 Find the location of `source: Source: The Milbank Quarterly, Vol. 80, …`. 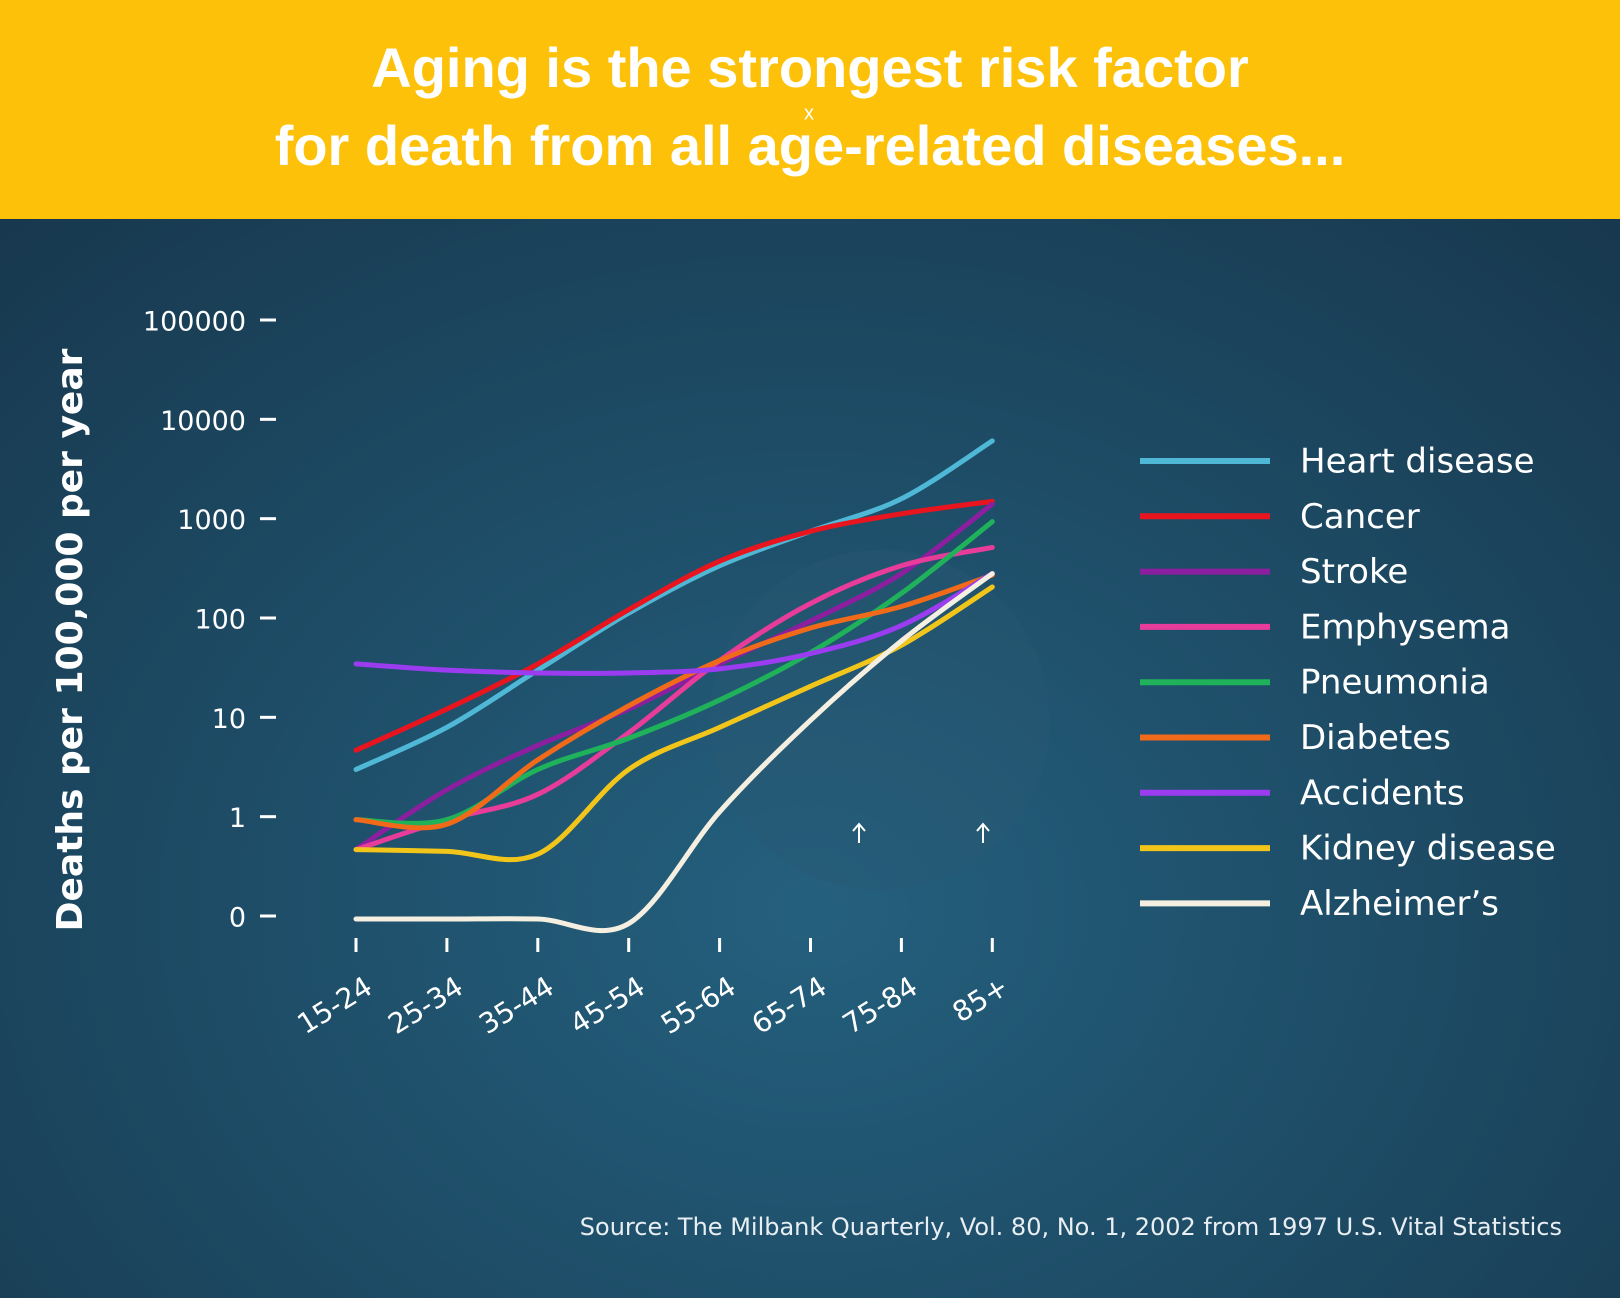

source: Source: The Milbank Quarterly, Vol. 80, … is located at coordinates (1071, 1227).